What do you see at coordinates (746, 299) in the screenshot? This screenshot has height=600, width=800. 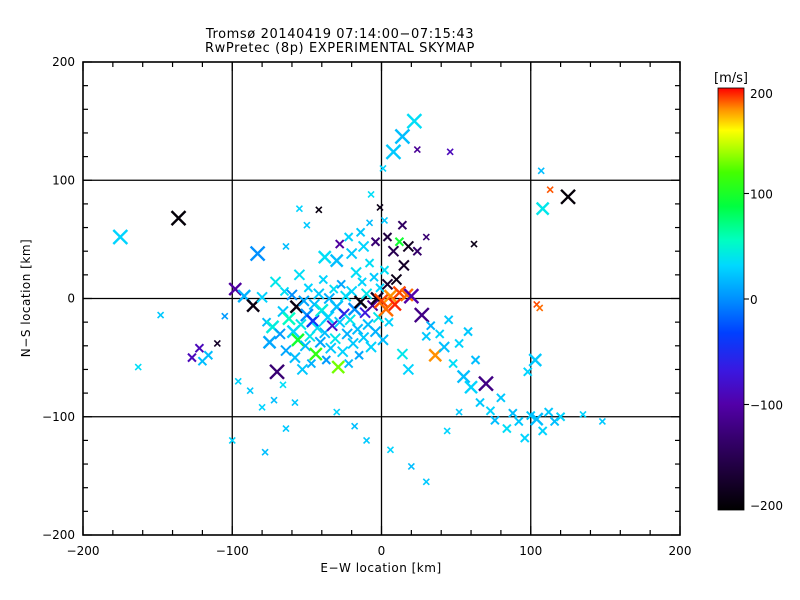 I see `colorbar-ticks` at bounding box center [746, 299].